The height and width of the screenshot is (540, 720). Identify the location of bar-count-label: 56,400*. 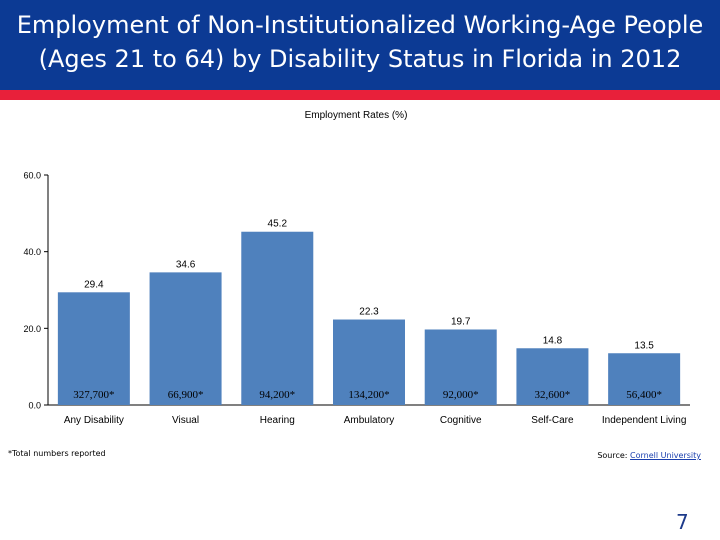
(644, 395).